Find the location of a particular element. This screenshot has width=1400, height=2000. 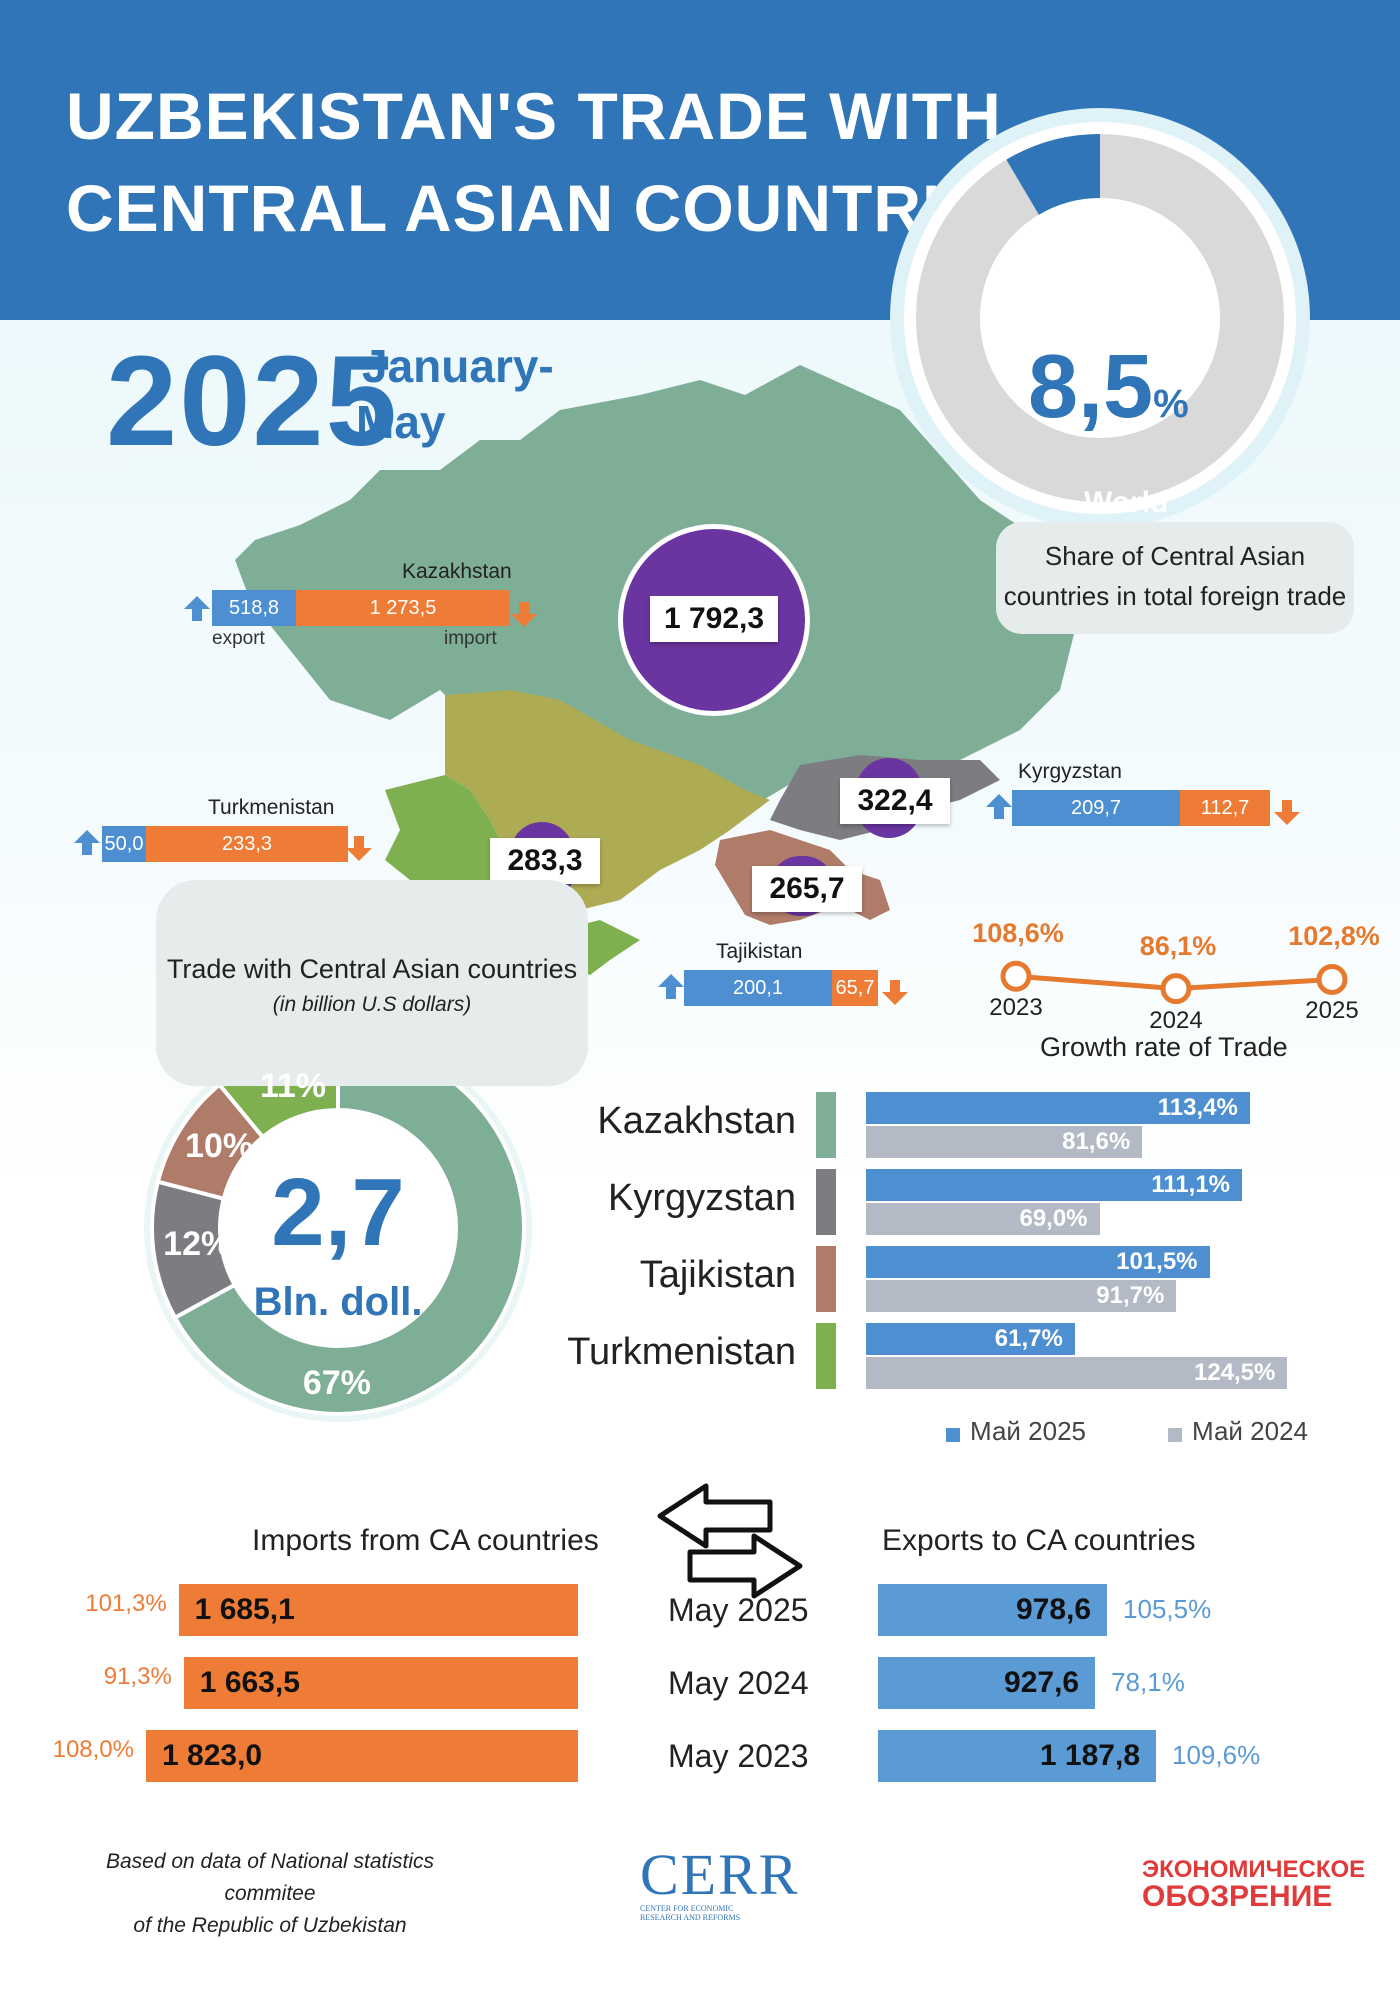

growth-point-2025 is located at coordinates (1332, 979).